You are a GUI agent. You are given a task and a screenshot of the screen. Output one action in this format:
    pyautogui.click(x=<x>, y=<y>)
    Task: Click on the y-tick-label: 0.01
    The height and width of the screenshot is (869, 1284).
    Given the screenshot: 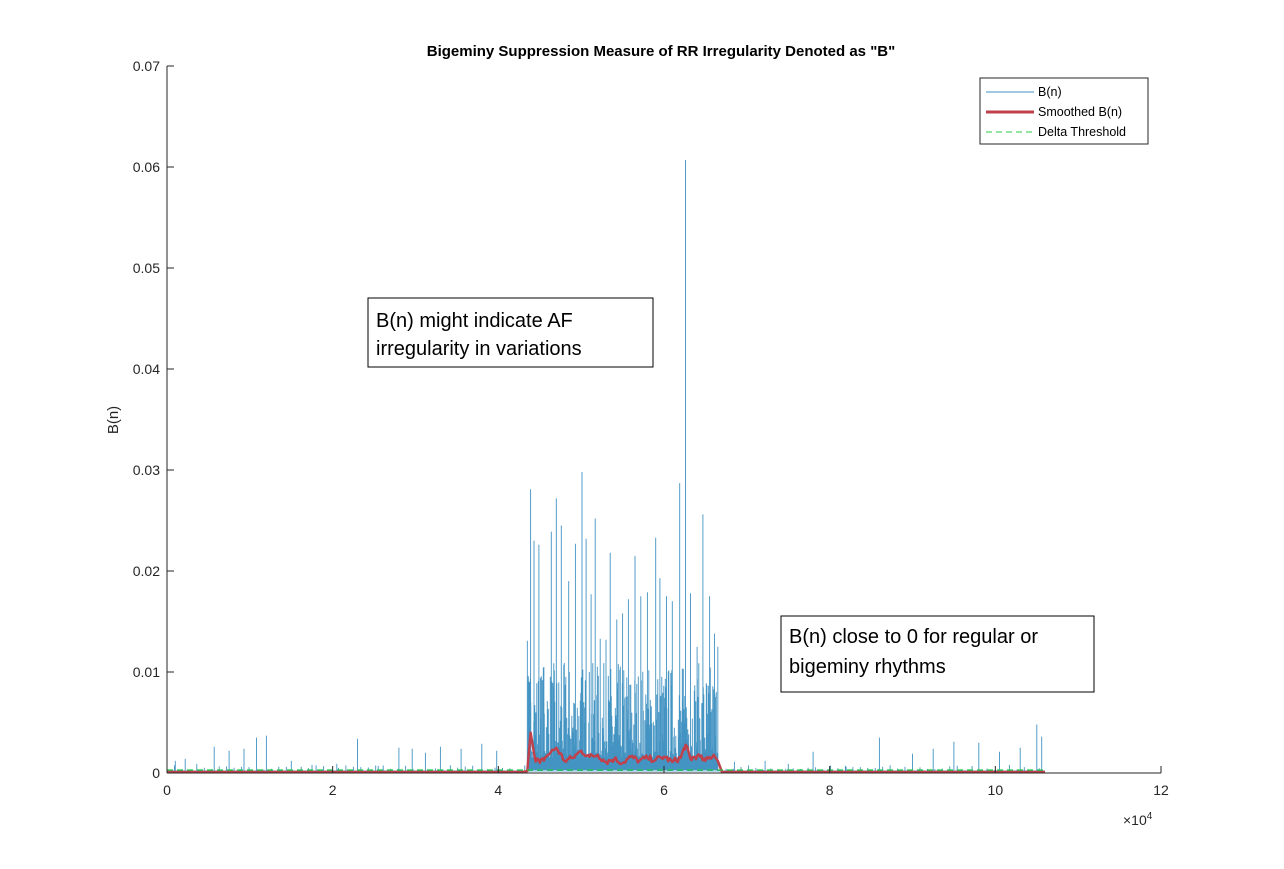 What is the action you would take?
    pyautogui.click(x=146, y=672)
    